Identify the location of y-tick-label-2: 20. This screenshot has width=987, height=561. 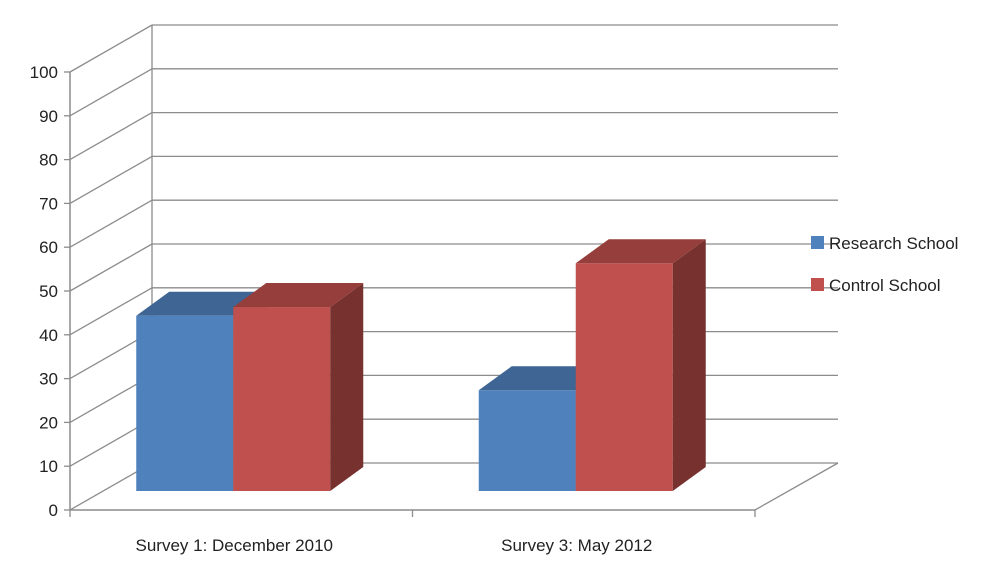
(48, 422).